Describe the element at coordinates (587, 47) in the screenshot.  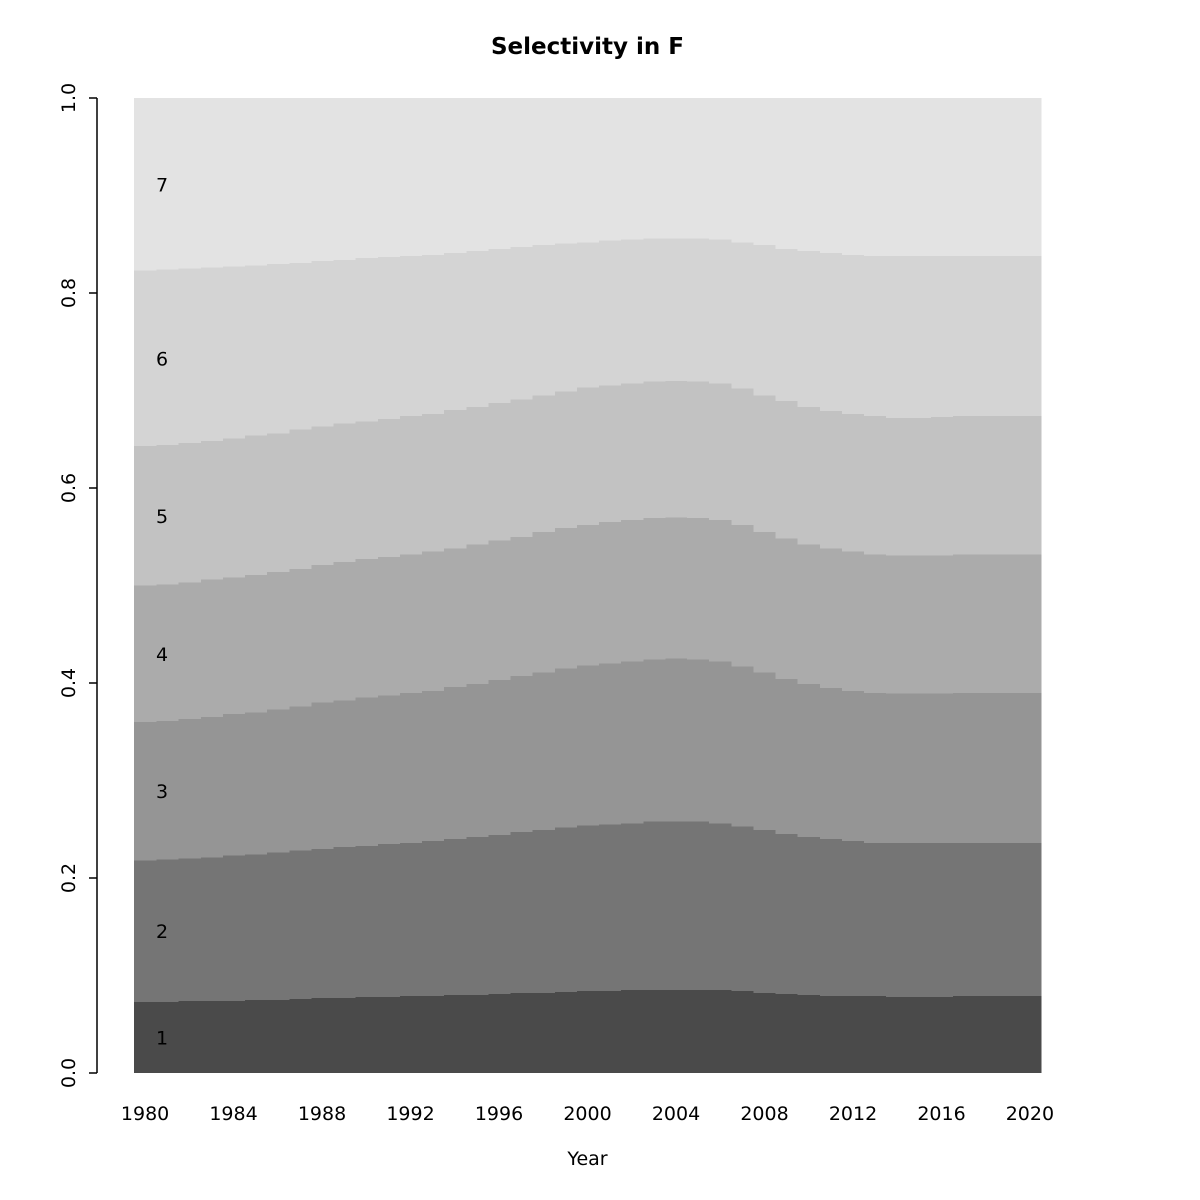
I see `chart-title: Selectivity in F` at that location.